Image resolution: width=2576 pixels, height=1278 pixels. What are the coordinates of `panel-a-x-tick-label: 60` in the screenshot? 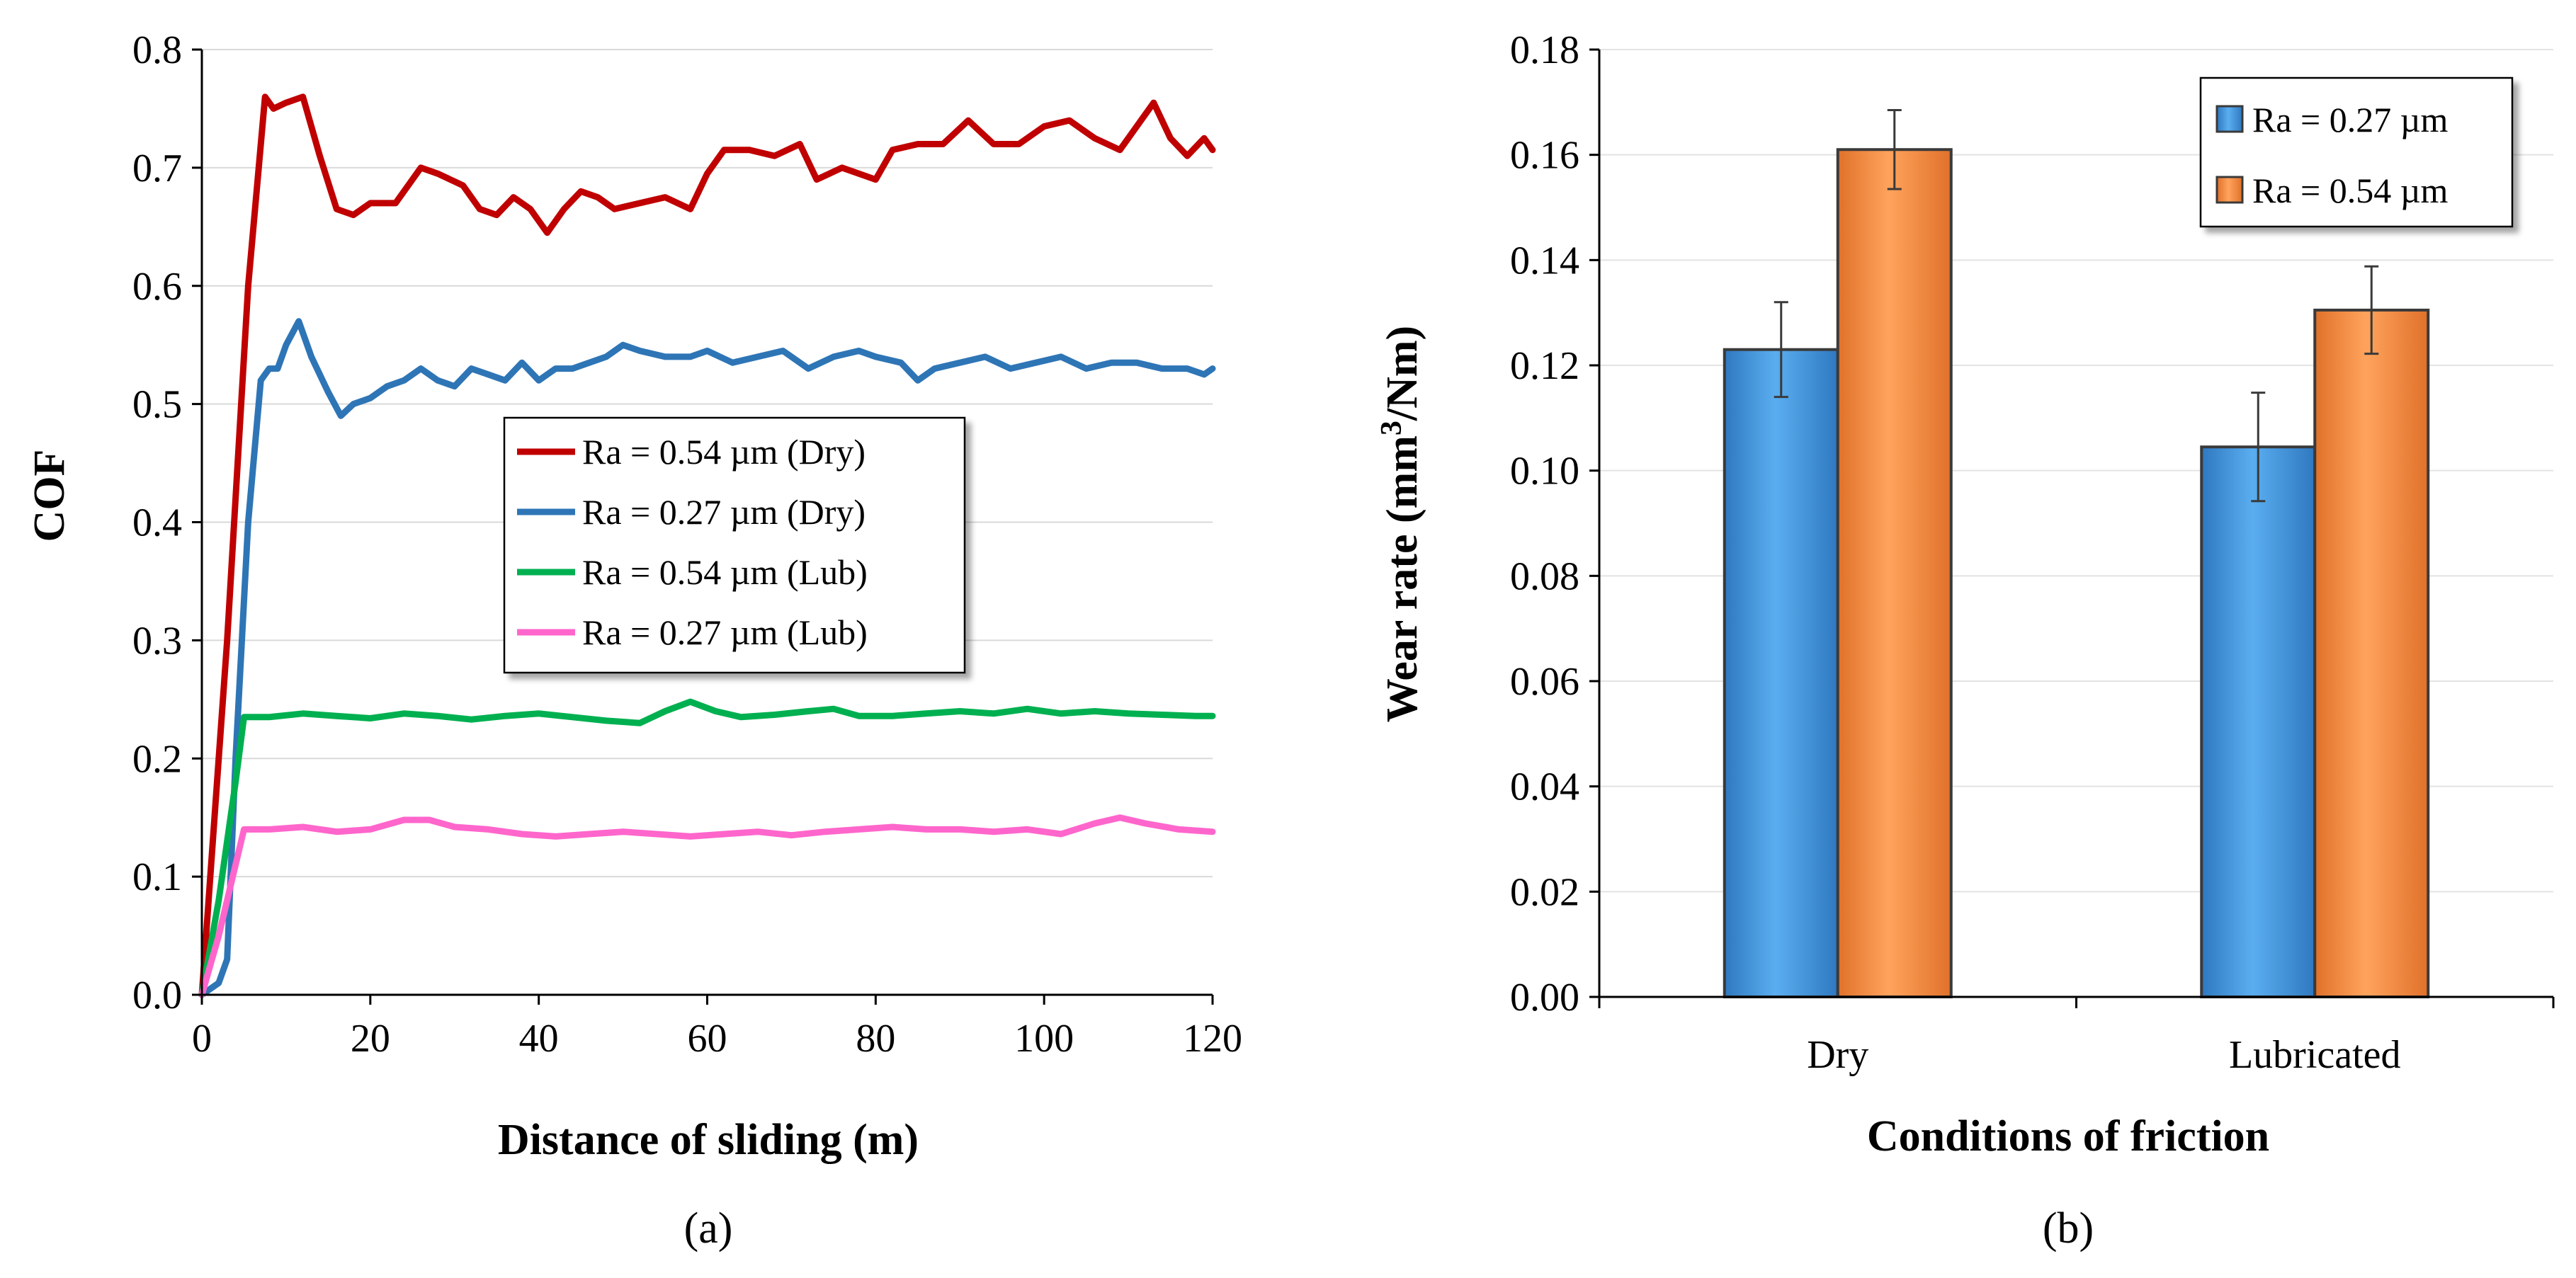 It's located at (707, 1039).